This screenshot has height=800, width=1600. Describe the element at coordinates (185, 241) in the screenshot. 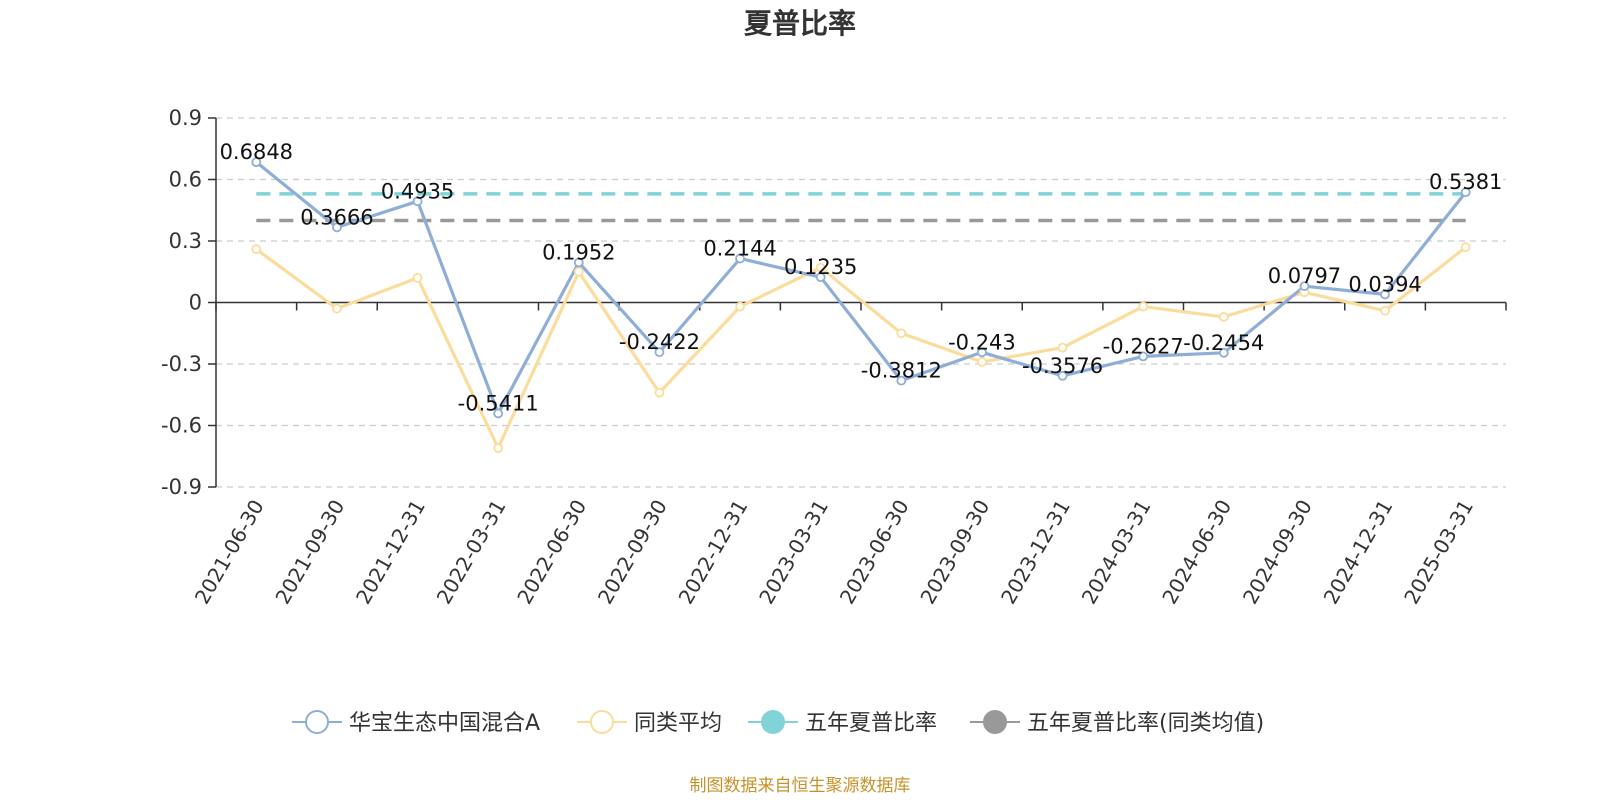

I see `y-tick-label-2: 0.3` at that location.